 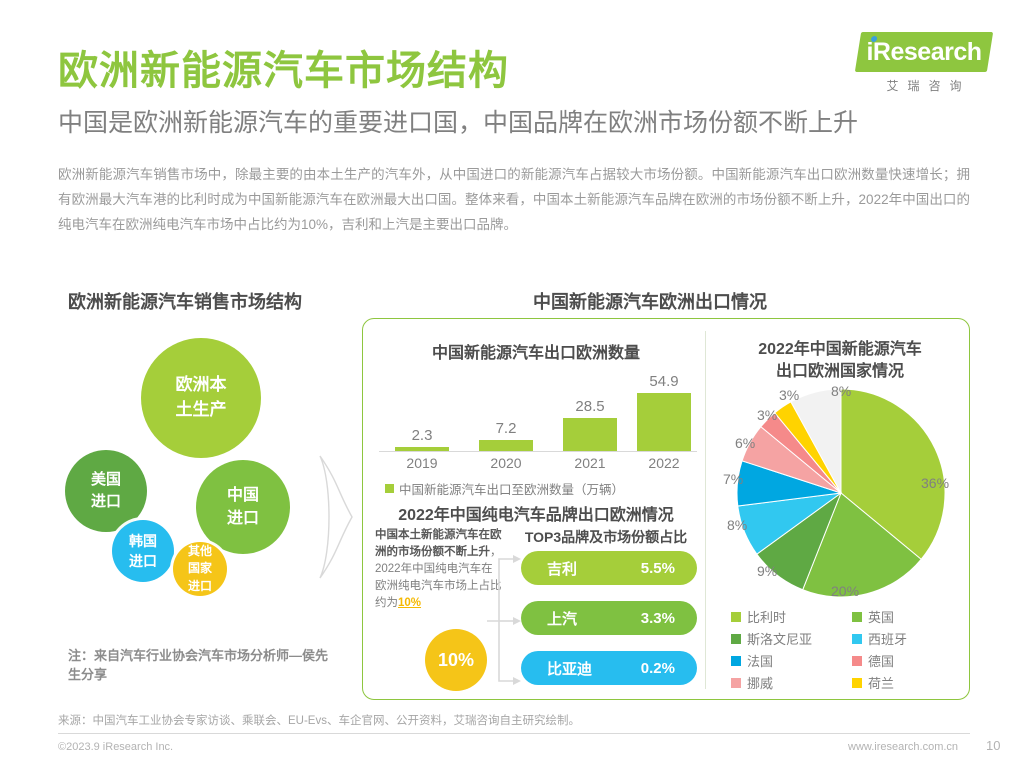 What do you see at coordinates (780, 639) in the screenshot?
I see `pie-legend-label: 斯洛文尼亚` at bounding box center [780, 639].